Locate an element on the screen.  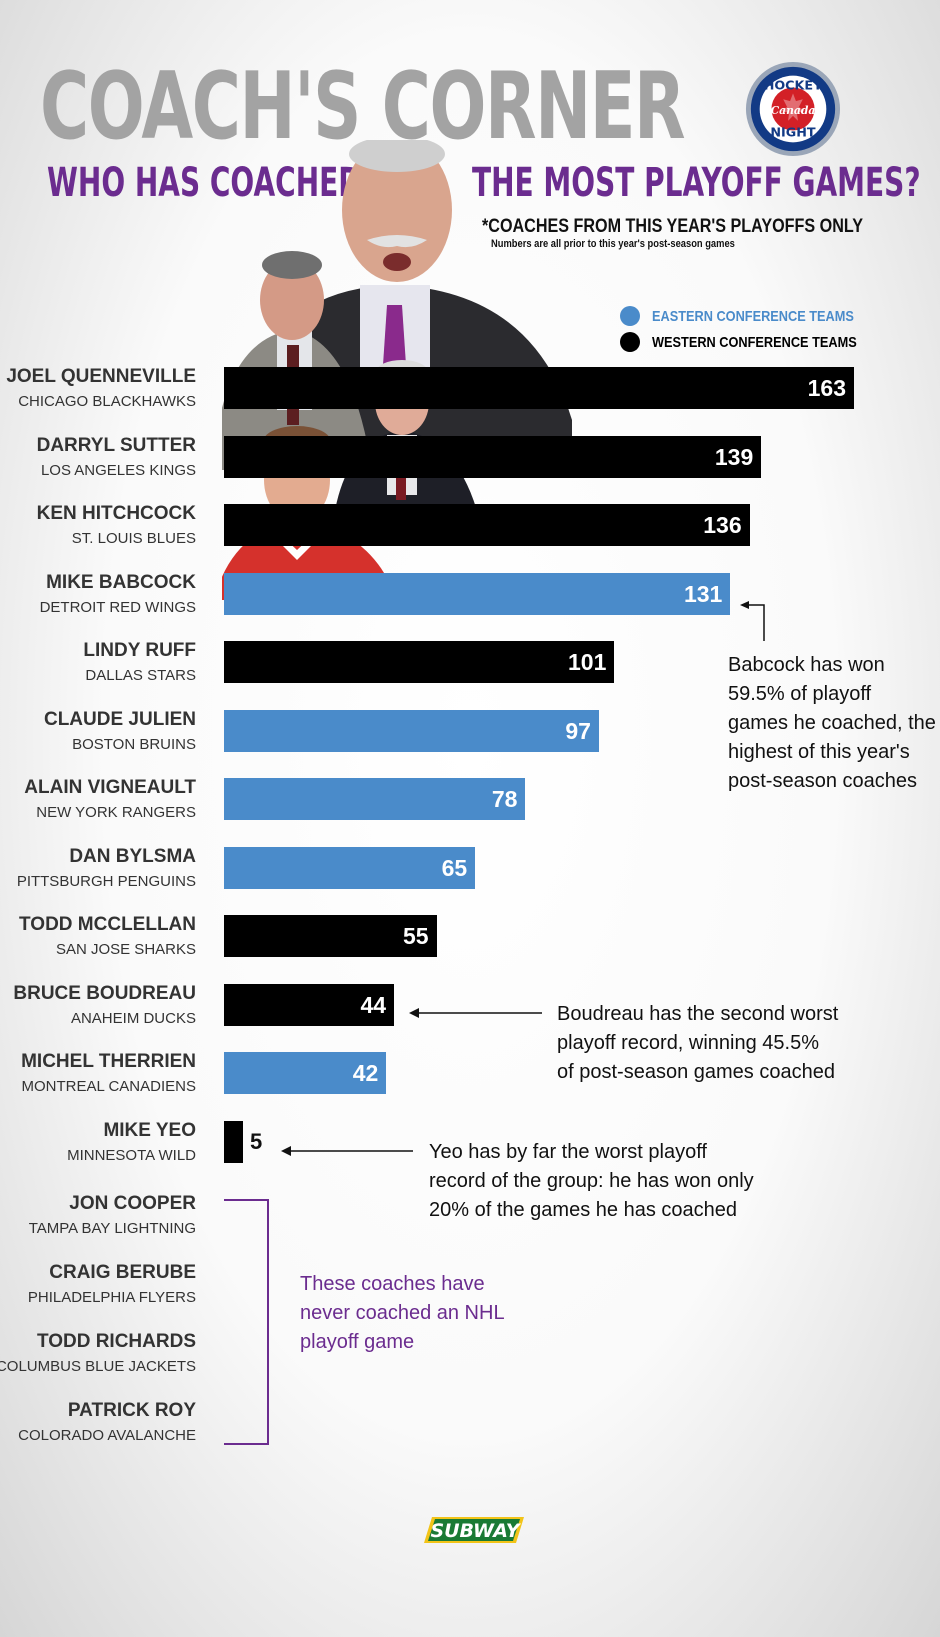
legend-western: WESTERN CONFERENCE TEAMS is located at coordinates (756, 342).